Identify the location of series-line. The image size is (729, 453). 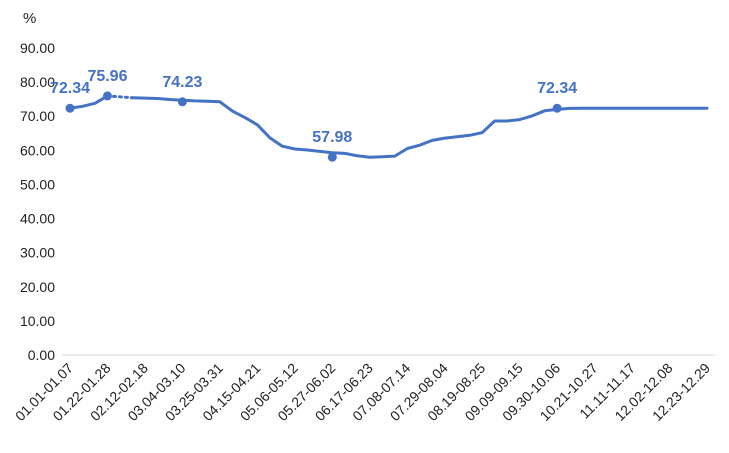
(388, 126).